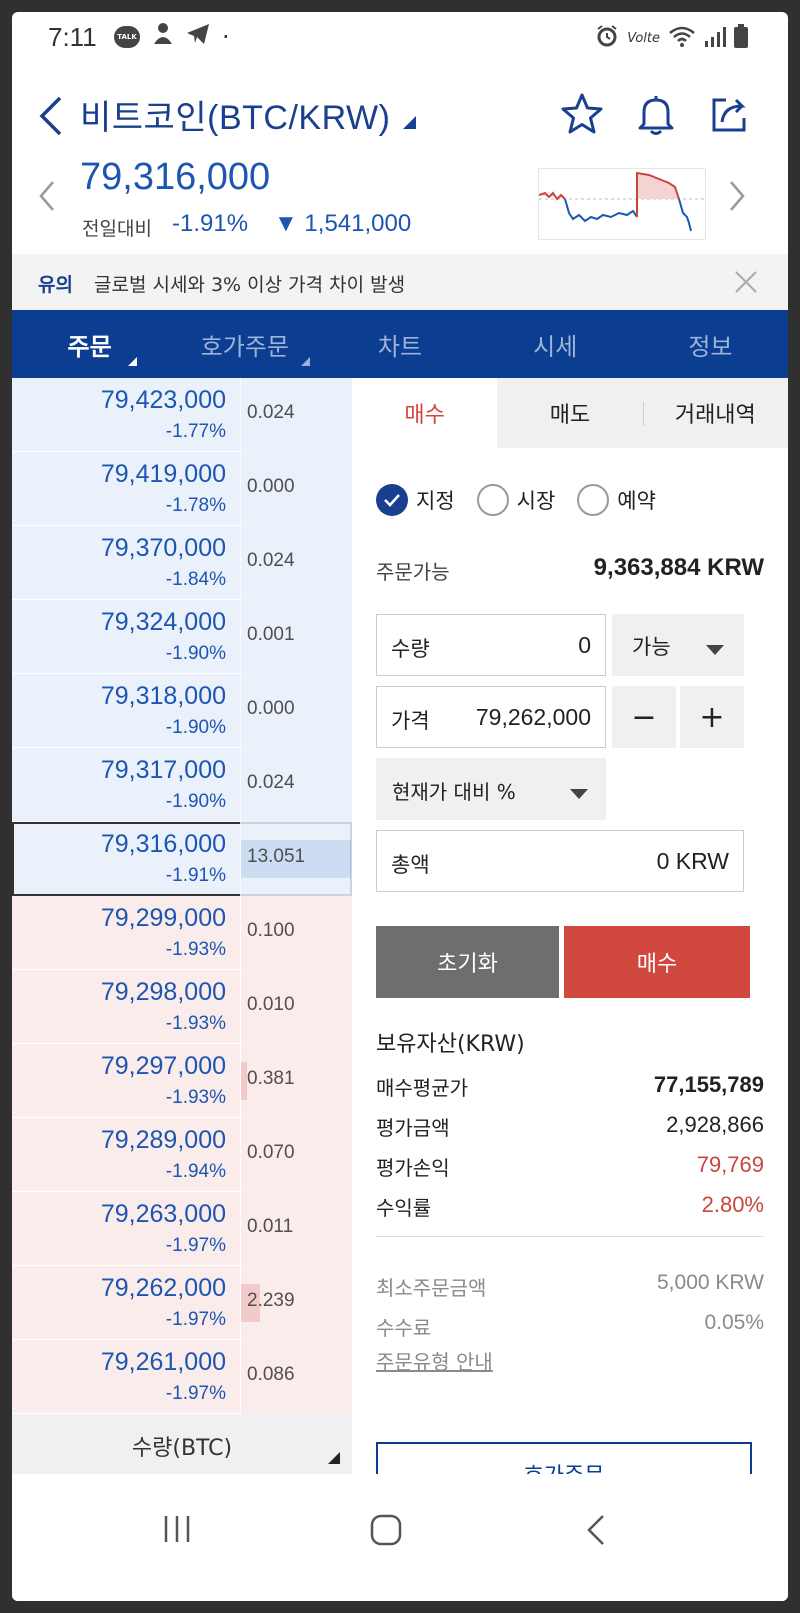 This screenshot has width=800, height=1613. Describe the element at coordinates (715, 413) in the screenshot. I see `order-sub-tab-2: 거래내역` at that location.